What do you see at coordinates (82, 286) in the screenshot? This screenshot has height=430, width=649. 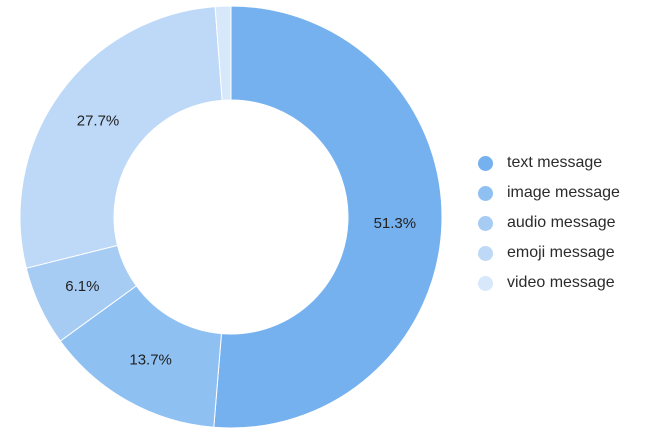 I see `slice-label-audio-message: 6.1%` at bounding box center [82, 286].